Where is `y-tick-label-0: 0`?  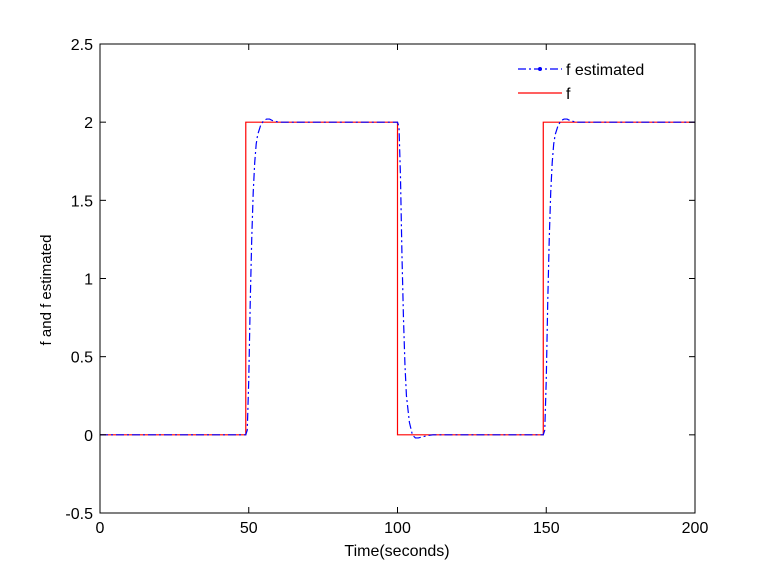 y-tick-label-0: 0 is located at coordinates (88, 436).